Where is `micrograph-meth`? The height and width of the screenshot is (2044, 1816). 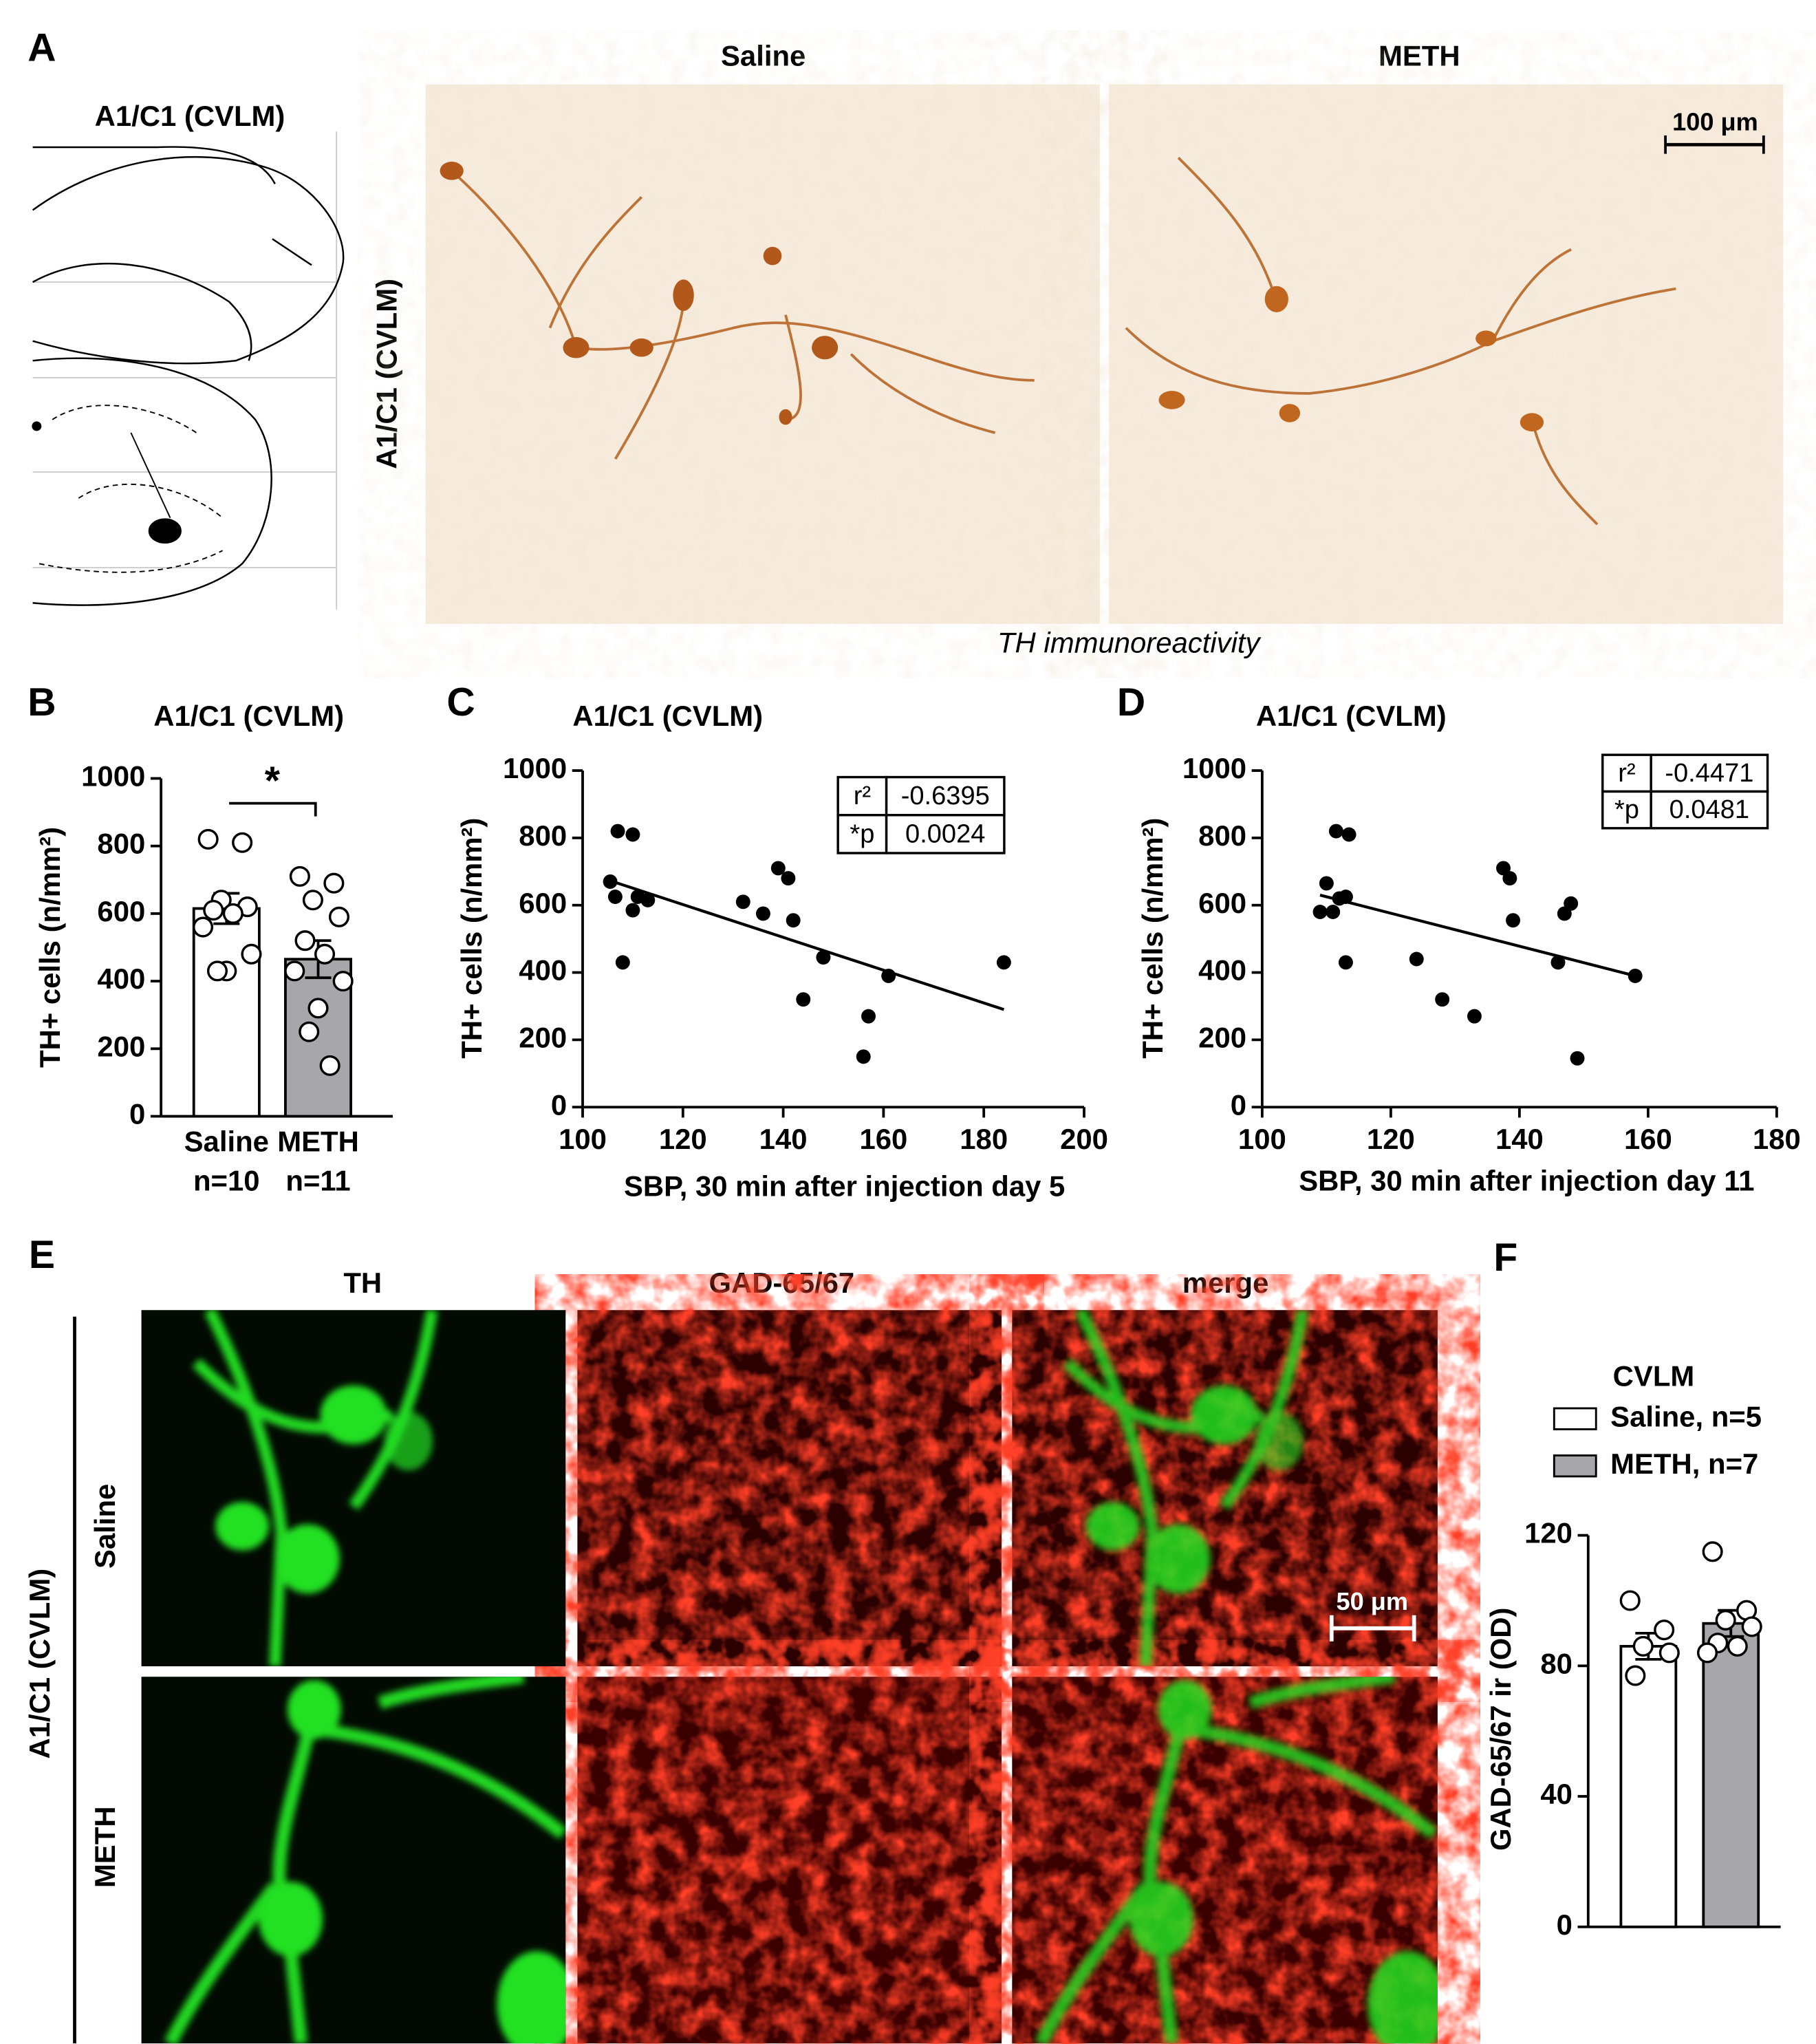 micrograph-meth is located at coordinates (1446, 354).